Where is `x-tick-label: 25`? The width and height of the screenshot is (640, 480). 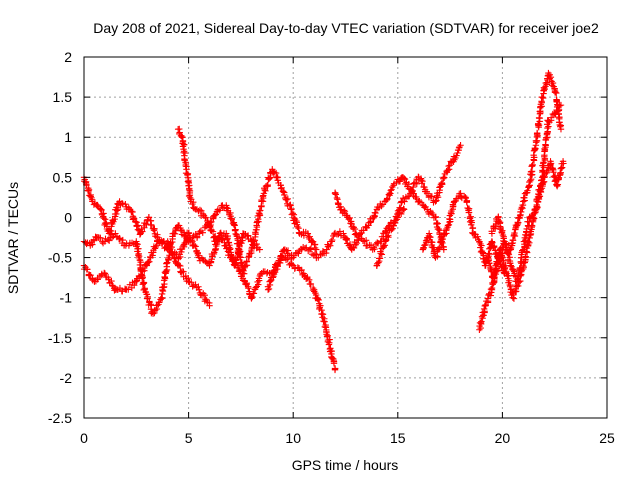 x-tick-label: 25 is located at coordinates (607, 438).